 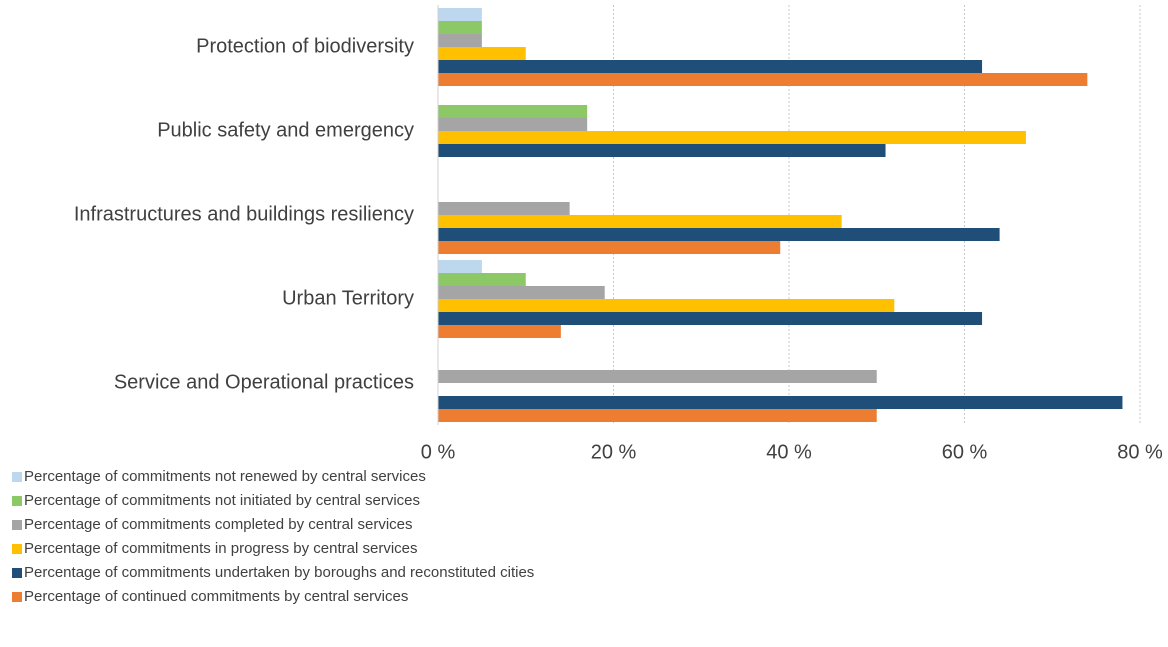 I want to click on x-tick-label: 80 %, so click(x=1140, y=452).